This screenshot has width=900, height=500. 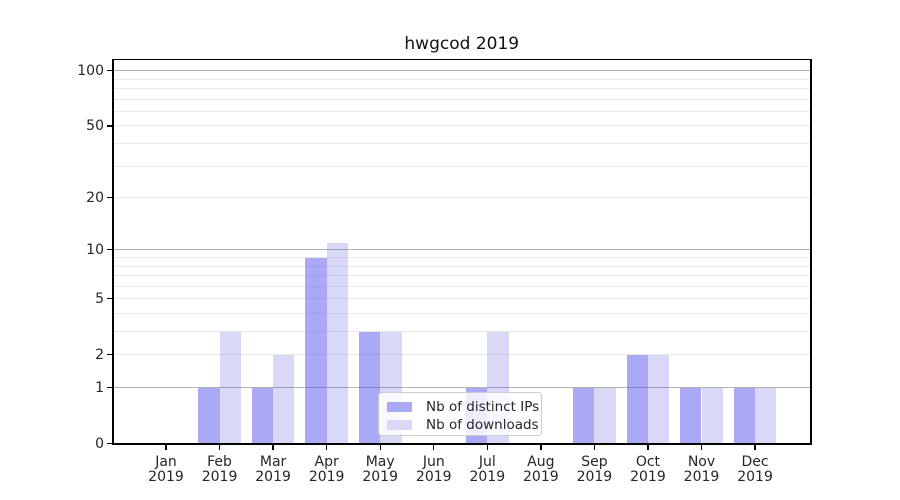 I want to click on bar-sep-distinct-ips, so click(x=584, y=415).